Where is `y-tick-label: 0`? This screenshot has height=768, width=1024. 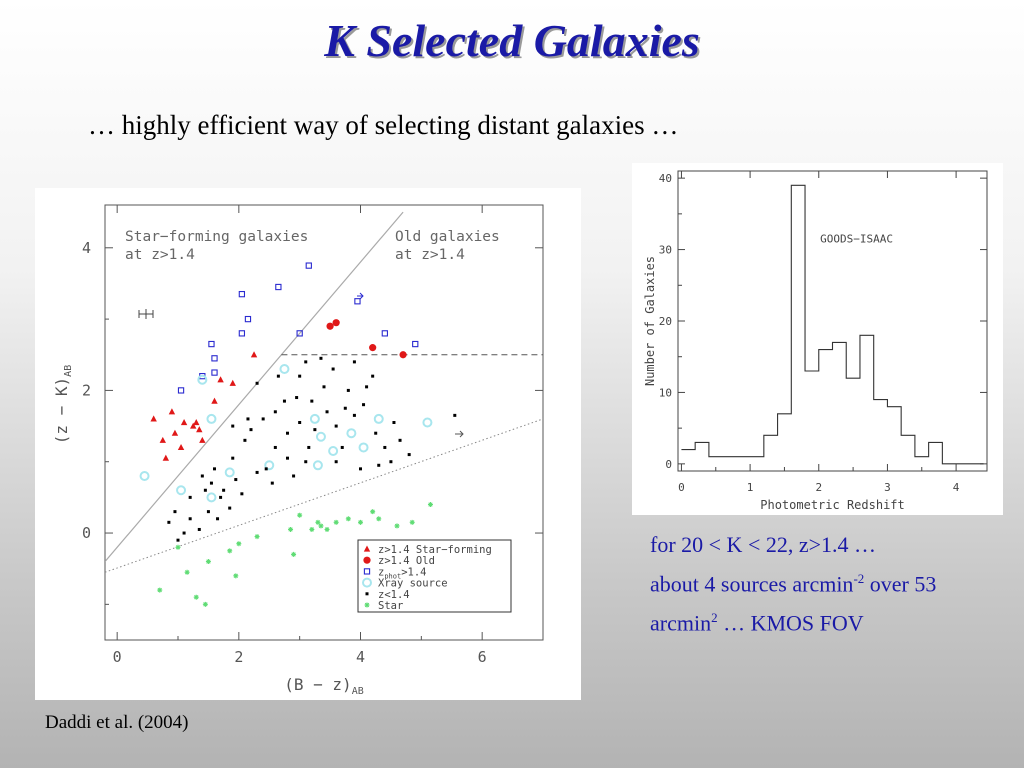
y-tick-label: 0 is located at coordinates (86, 533).